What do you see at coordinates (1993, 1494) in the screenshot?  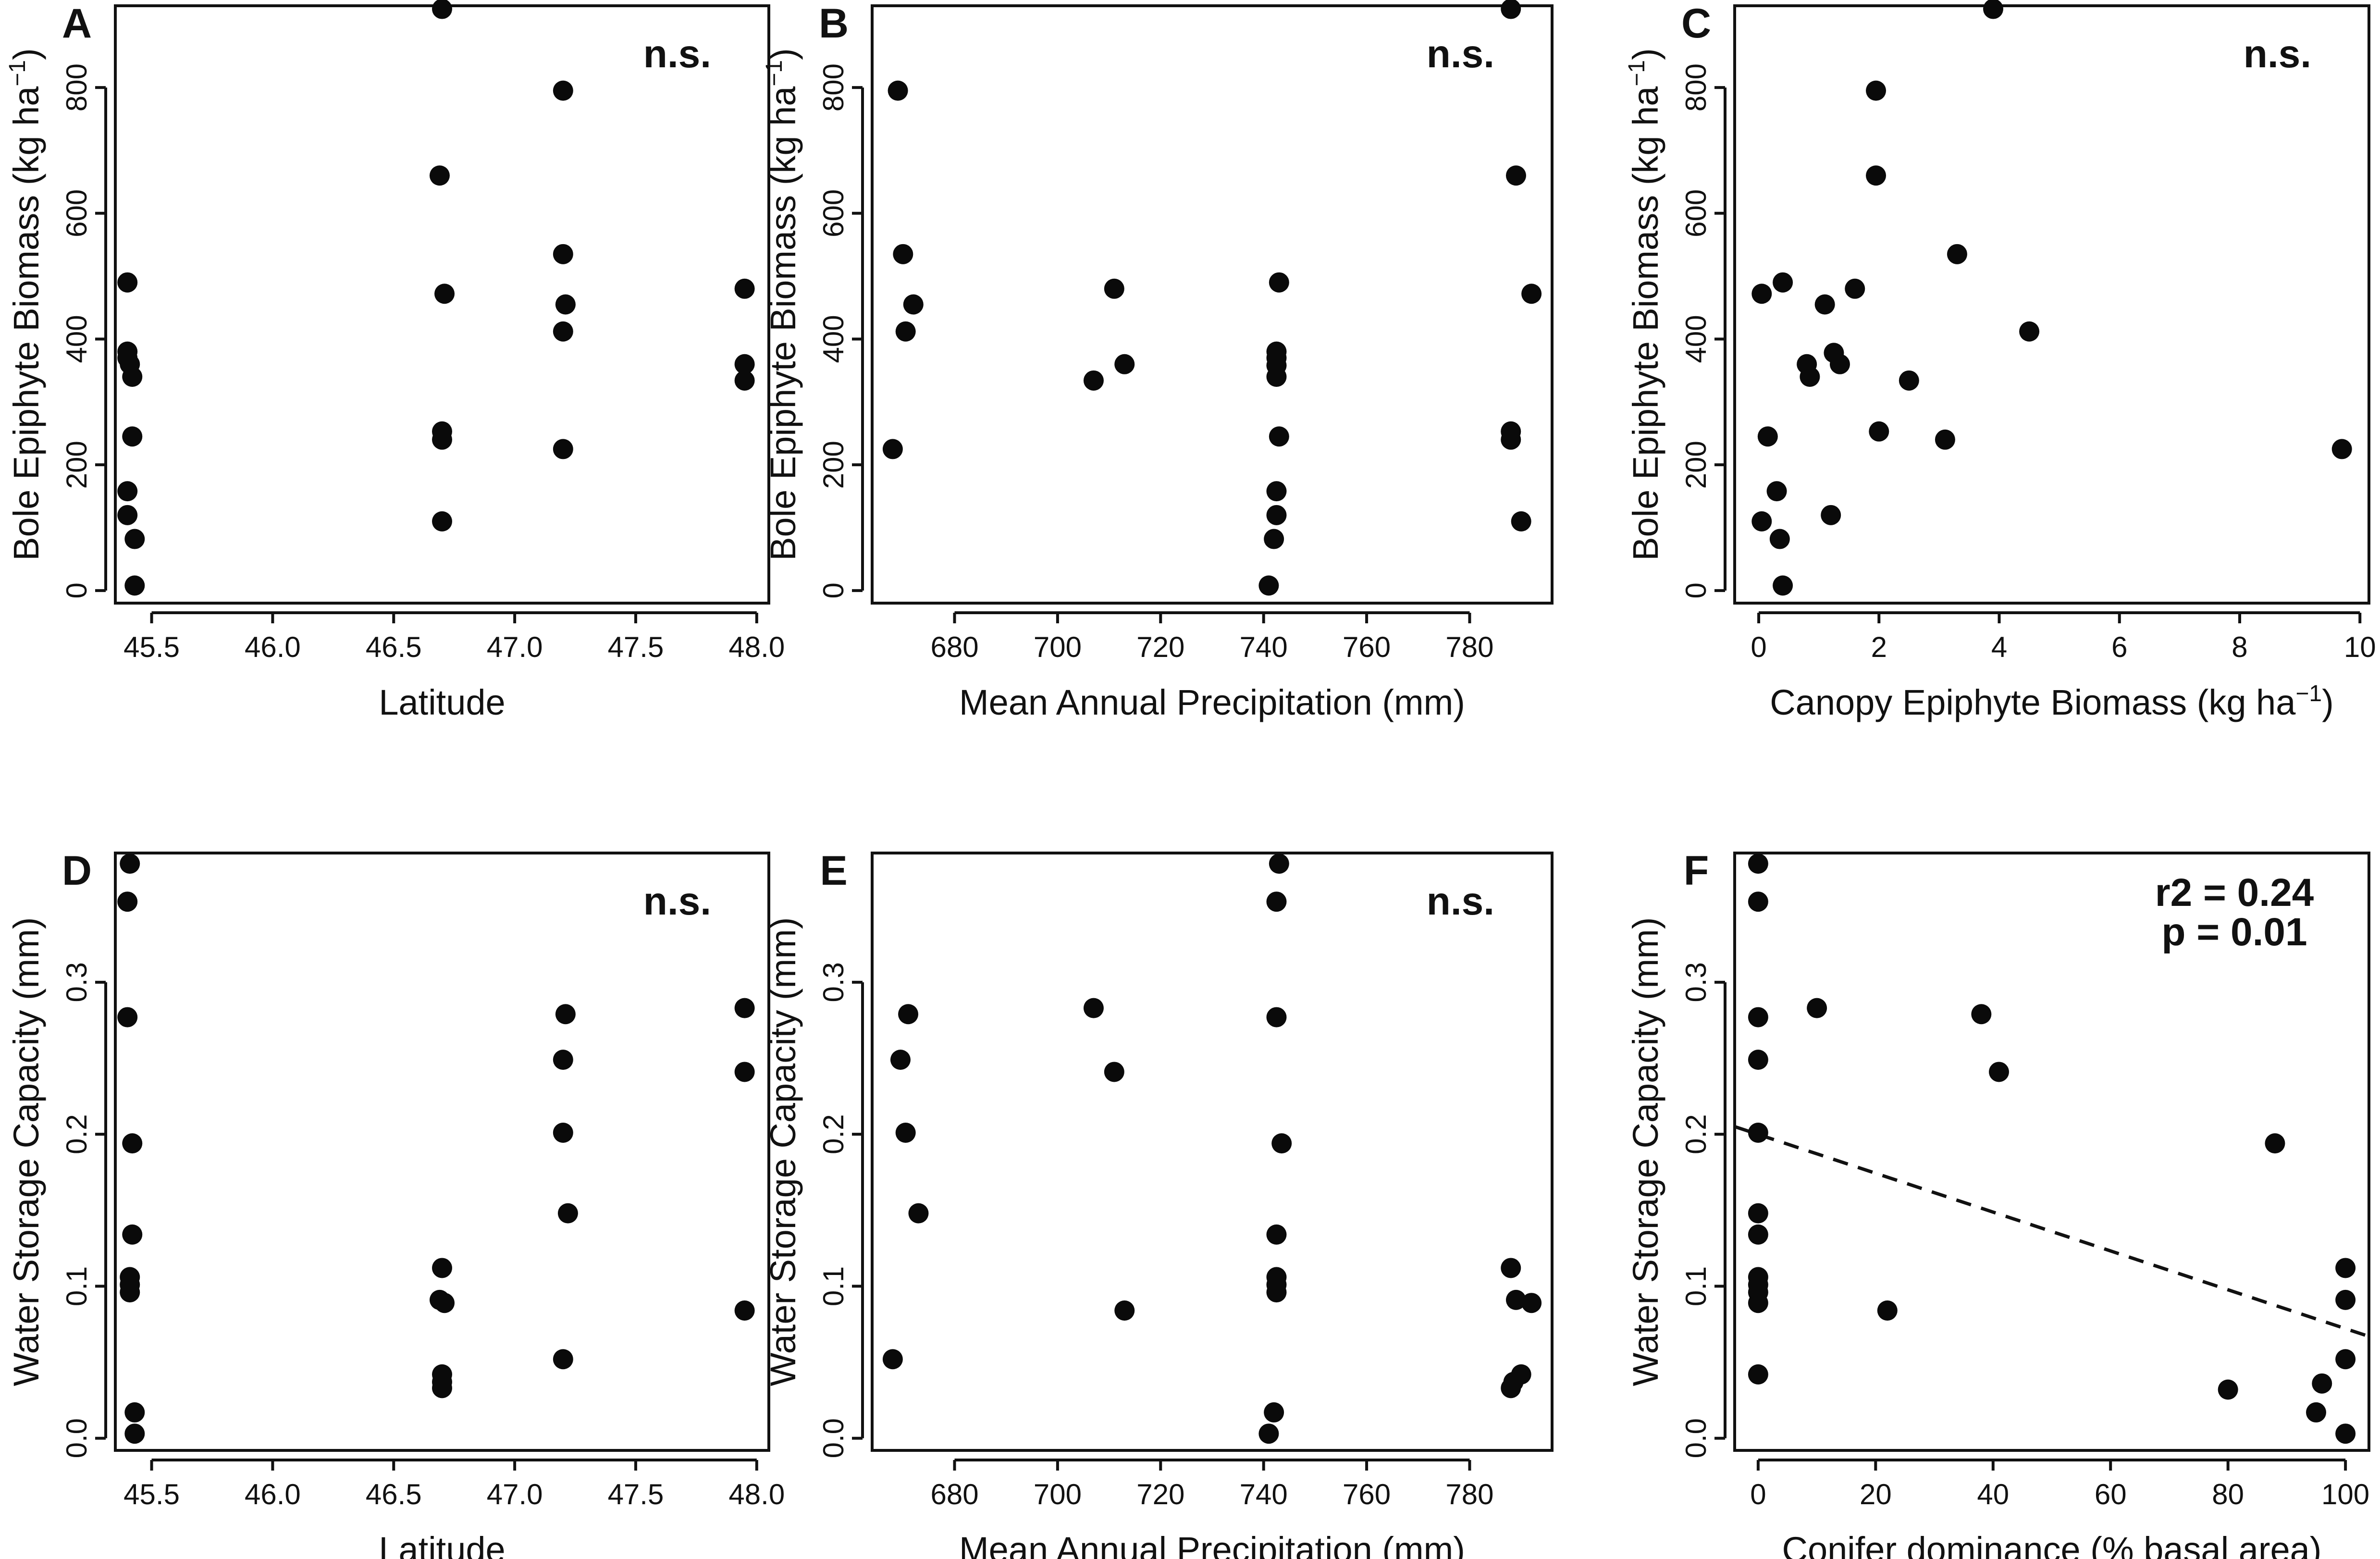 I see `x-tick-label: 40` at bounding box center [1993, 1494].